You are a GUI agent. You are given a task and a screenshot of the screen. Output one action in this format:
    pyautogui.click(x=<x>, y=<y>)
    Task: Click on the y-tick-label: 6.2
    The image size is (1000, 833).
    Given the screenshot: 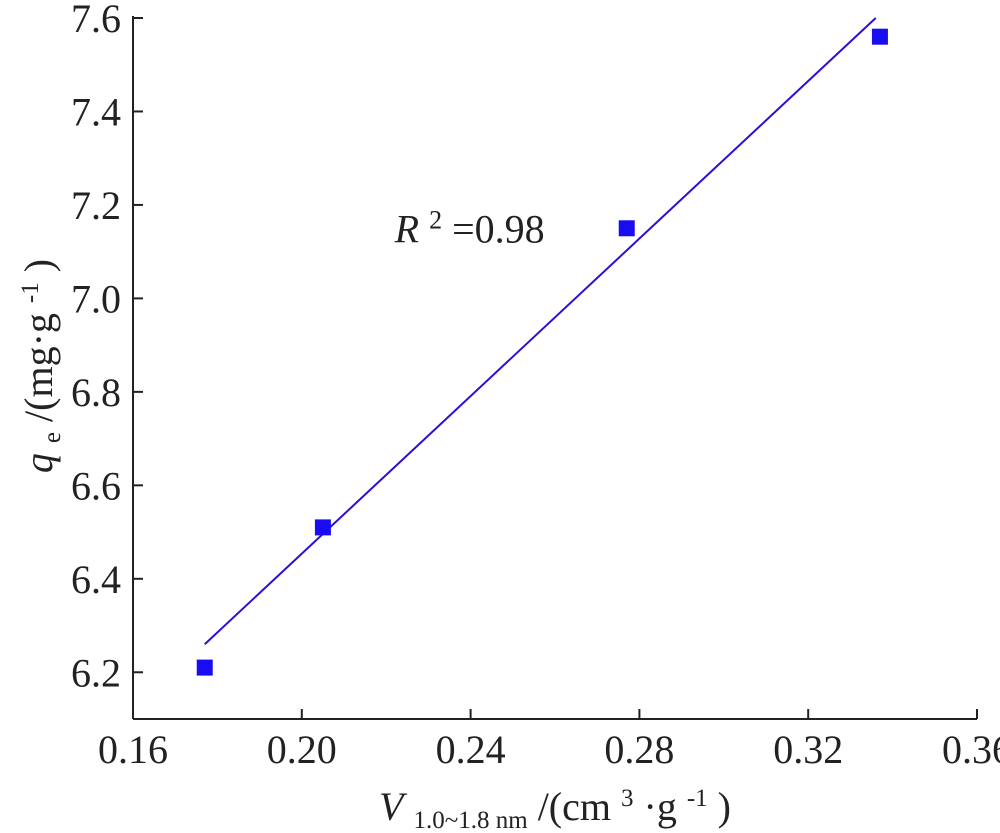 What is the action you would take?
    pyautogui.click(x=96, y=672)
    